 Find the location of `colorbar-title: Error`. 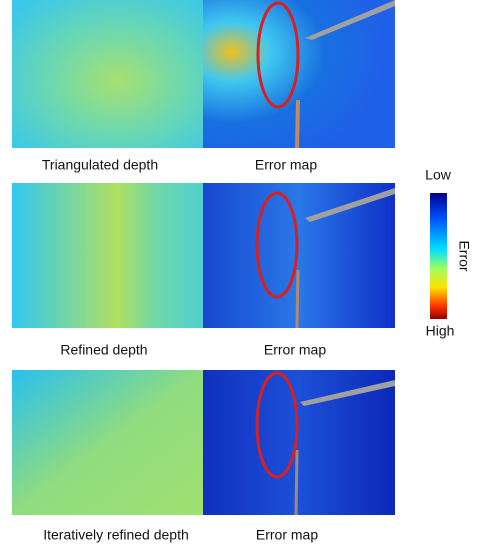

colorbar-title: Error is located at coordinates (464, 255).